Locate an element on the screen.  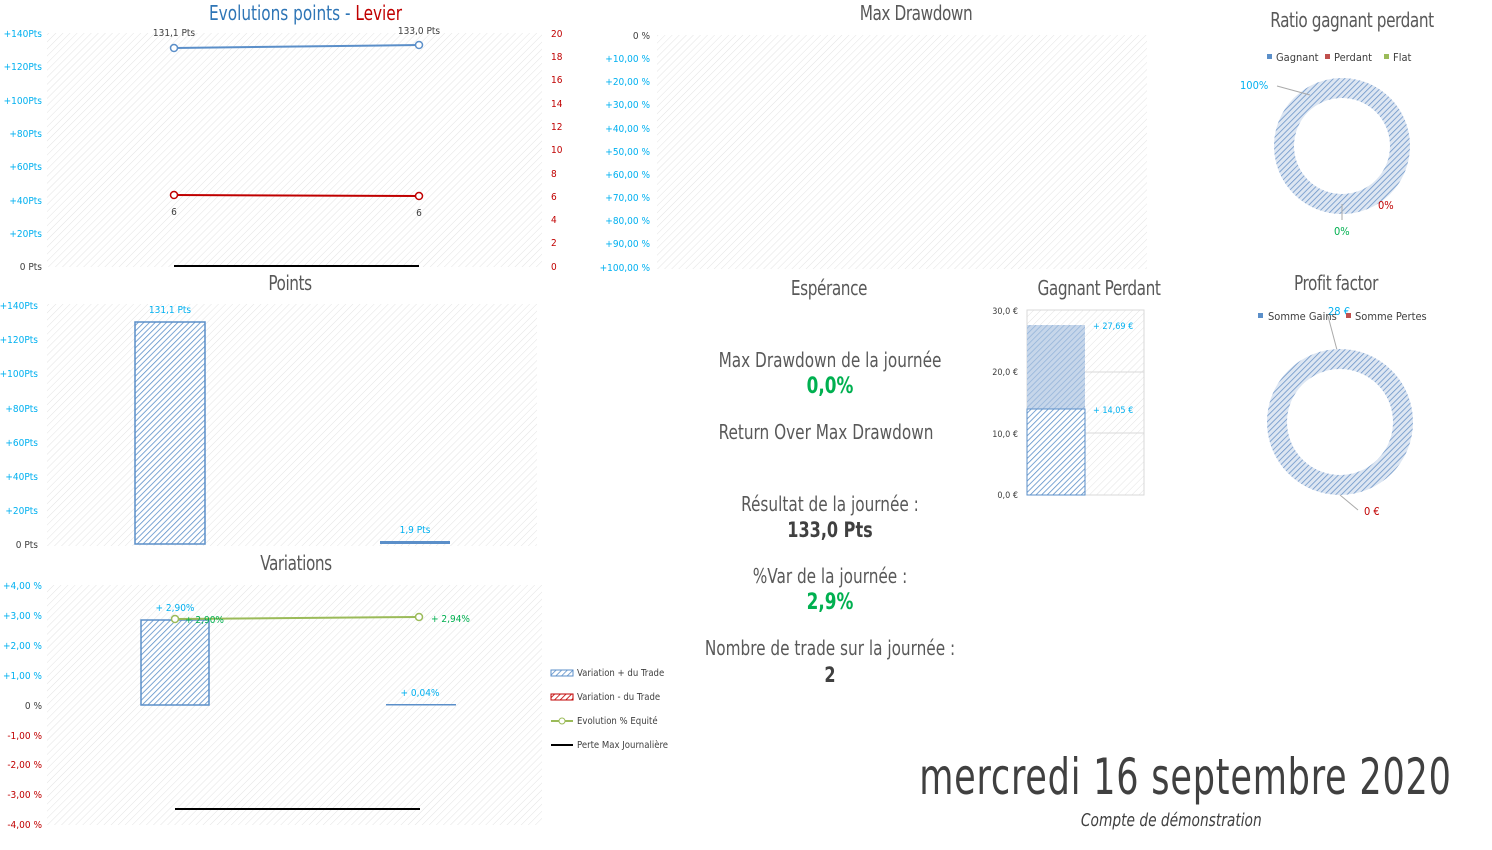
variations-bar-label: + 0,04% is located at coordinates (420, 693).